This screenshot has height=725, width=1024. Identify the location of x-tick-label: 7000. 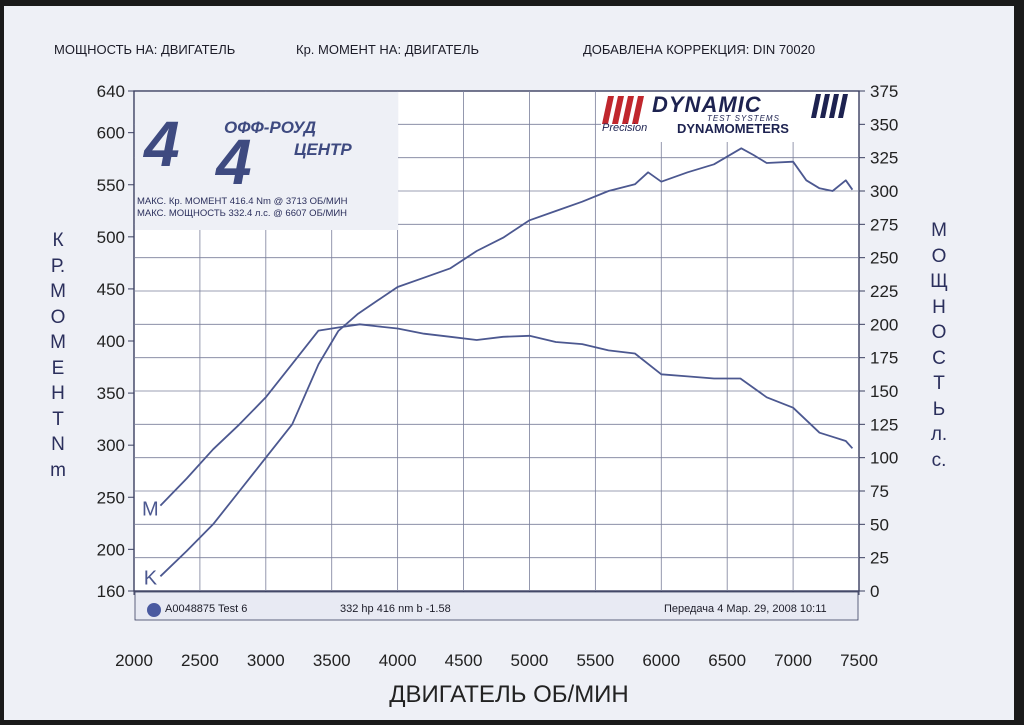
(793, 660).